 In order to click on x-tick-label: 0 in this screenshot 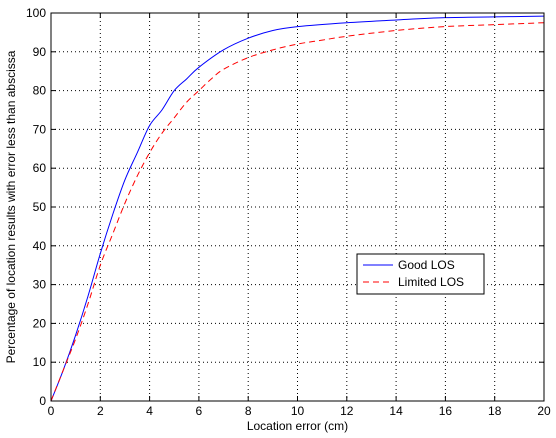, I will do `click(51, 411)`.